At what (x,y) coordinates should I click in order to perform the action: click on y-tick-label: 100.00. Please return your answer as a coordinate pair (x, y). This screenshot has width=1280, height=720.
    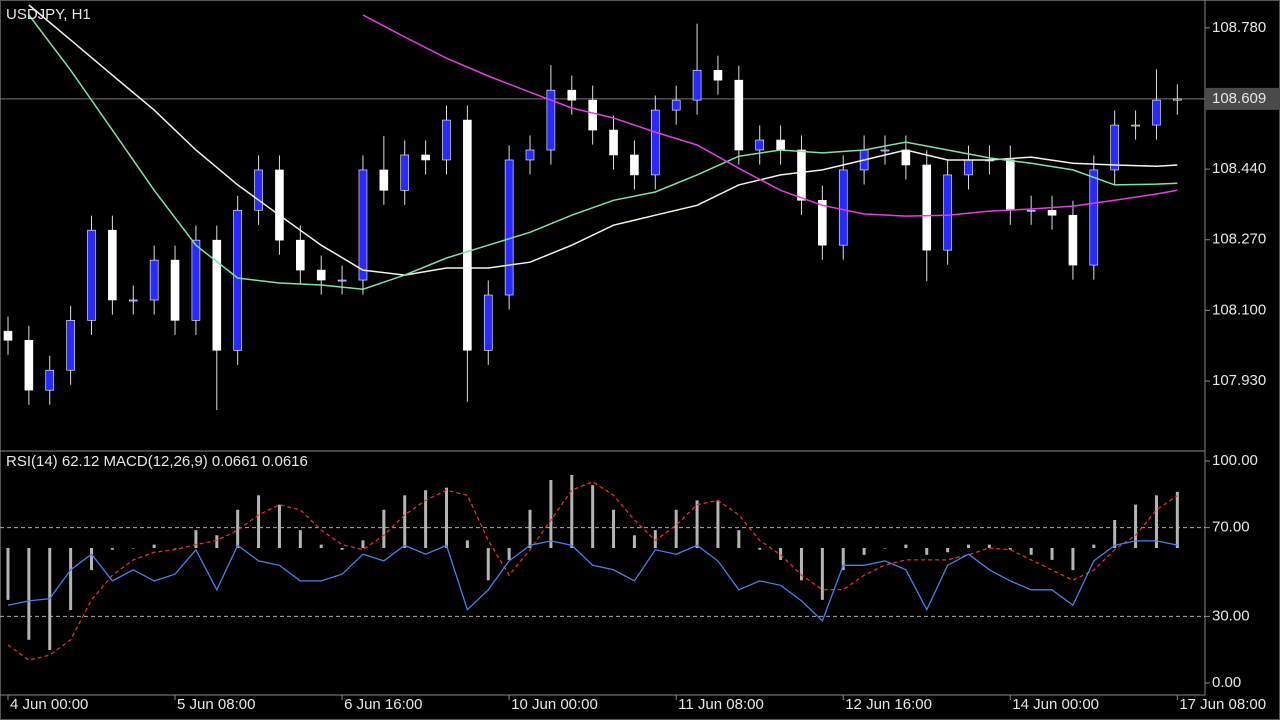
    Looking at the image, I should click on (1235, 460).